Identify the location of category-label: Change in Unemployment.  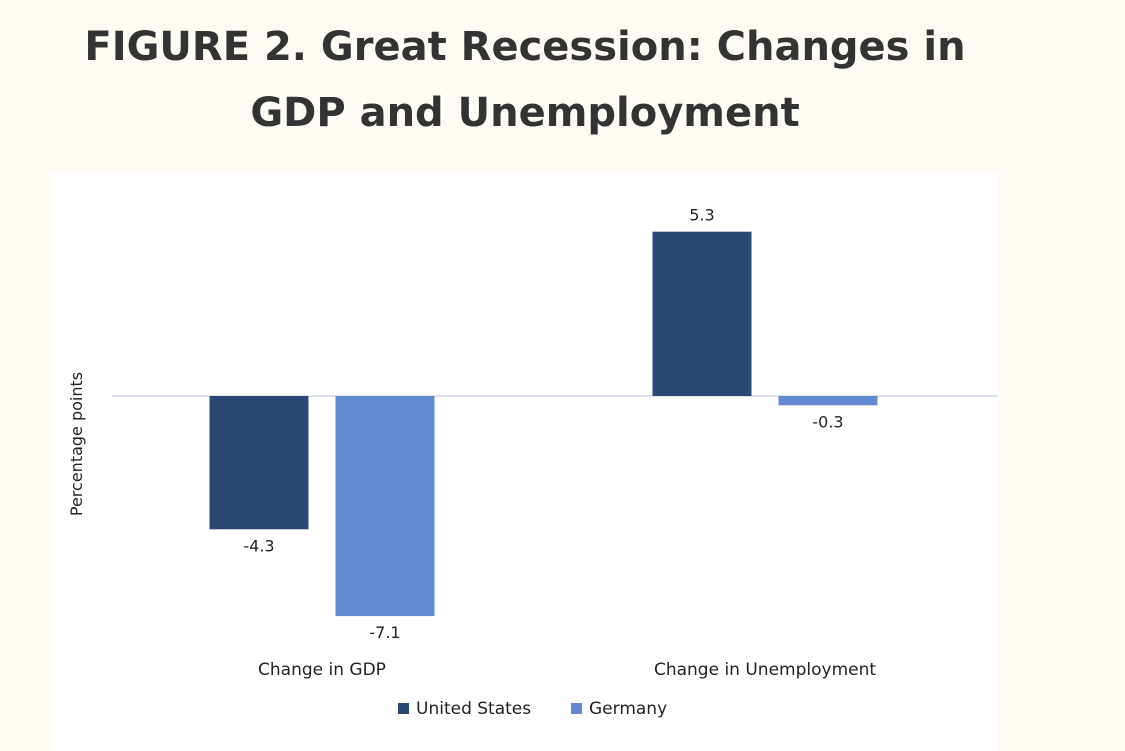
(765, 670).